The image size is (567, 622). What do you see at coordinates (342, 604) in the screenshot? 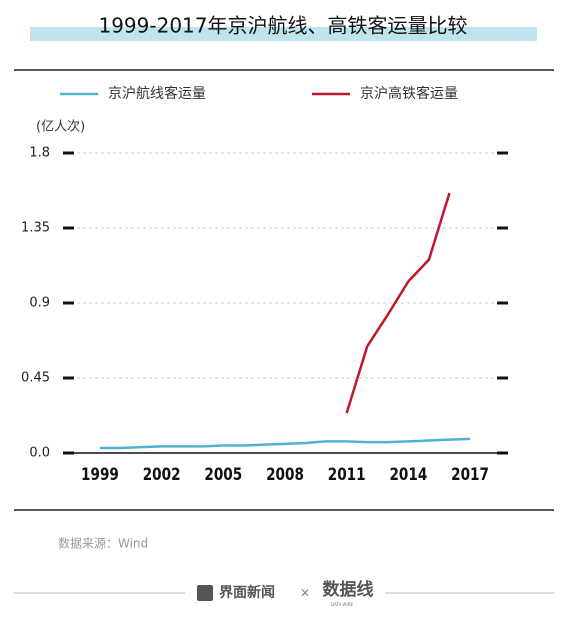
I see `logo-sub: DATA WIRE` at bounding box center [342, 604].